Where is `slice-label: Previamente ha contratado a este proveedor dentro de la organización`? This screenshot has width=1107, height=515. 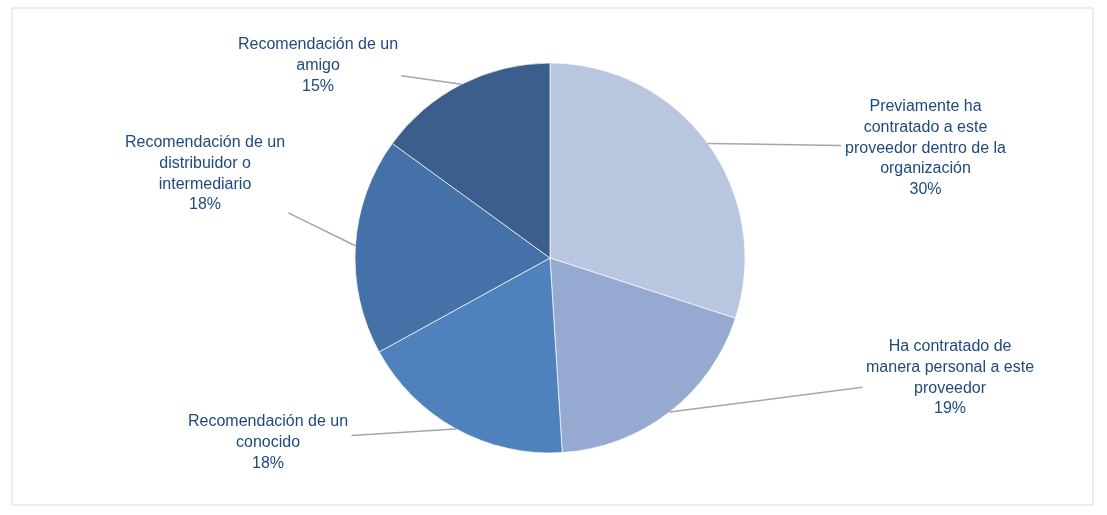 slice-label: Previamente ha contratado a este proveedor dentro de la organización is located at coordinates (926, 137).